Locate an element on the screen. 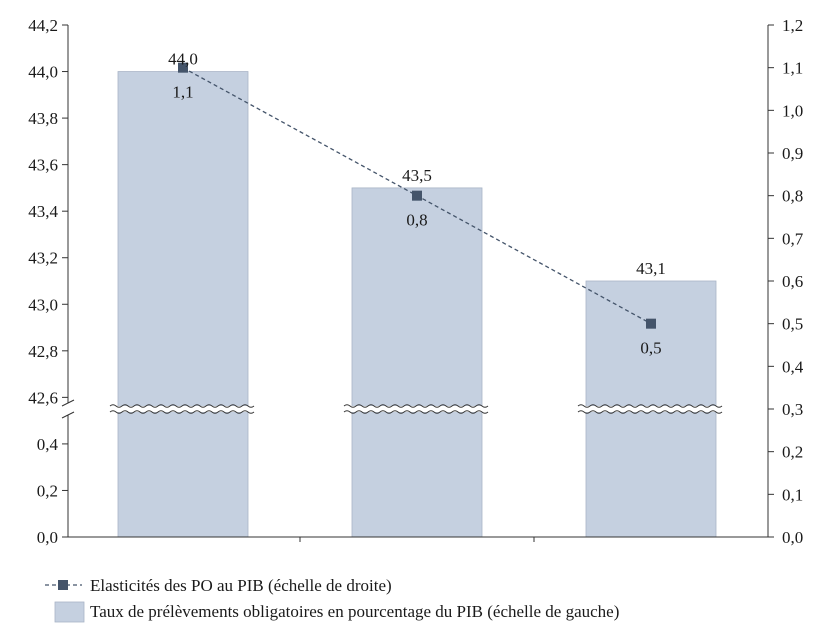 The height and width of the screenshot is (626, 814). right-tick-label: 0,8 is located at coordinates (792, 196).